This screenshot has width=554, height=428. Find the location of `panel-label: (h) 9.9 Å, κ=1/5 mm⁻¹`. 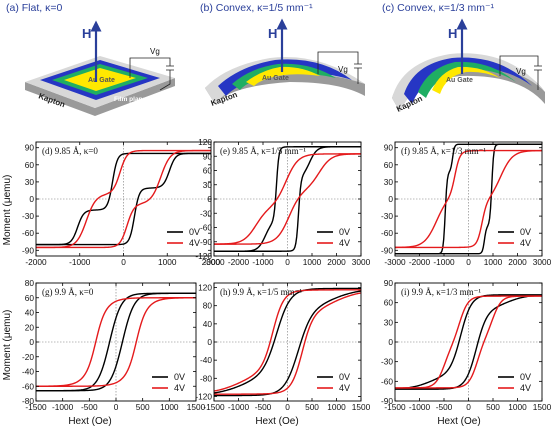

panel-label: (h) 9.9 Å, κ=1/5 mm⁻¹ is located at coordinates (261, 292).